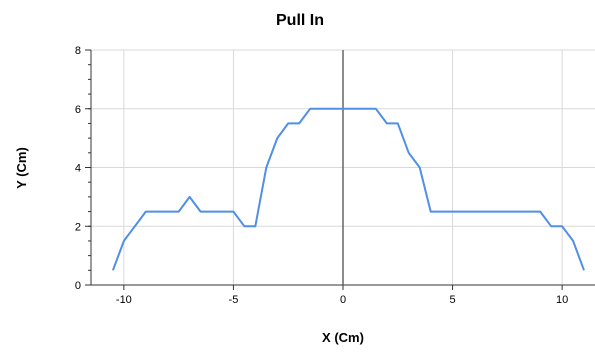  Describe the element at coordinates (21, 168) in the screenshot. I see `y-axis-label: Y (Cm)` at that location.